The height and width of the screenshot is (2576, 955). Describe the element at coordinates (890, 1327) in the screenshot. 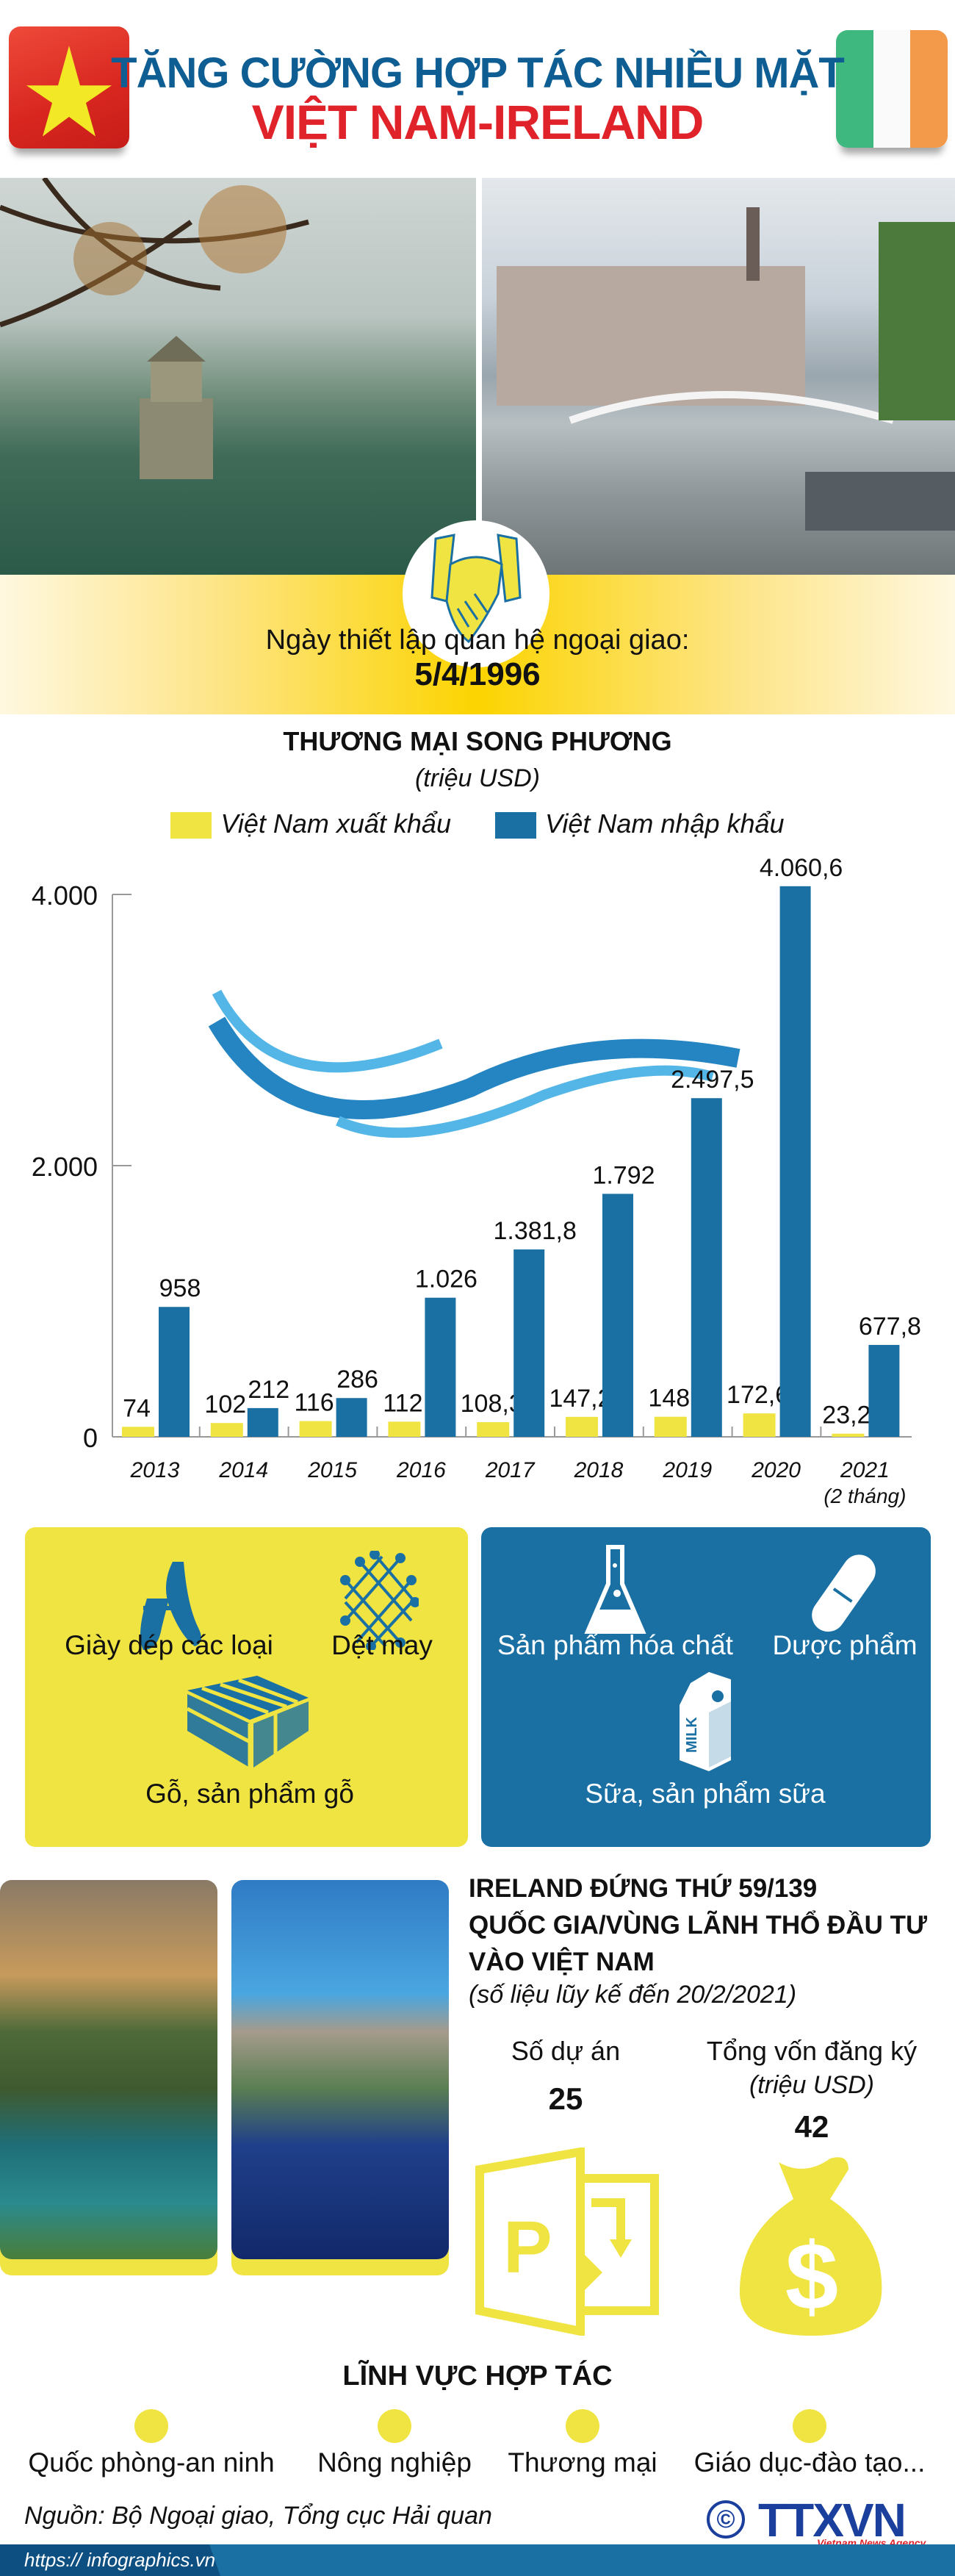

I see `data-label-import: 677,8` at that location.